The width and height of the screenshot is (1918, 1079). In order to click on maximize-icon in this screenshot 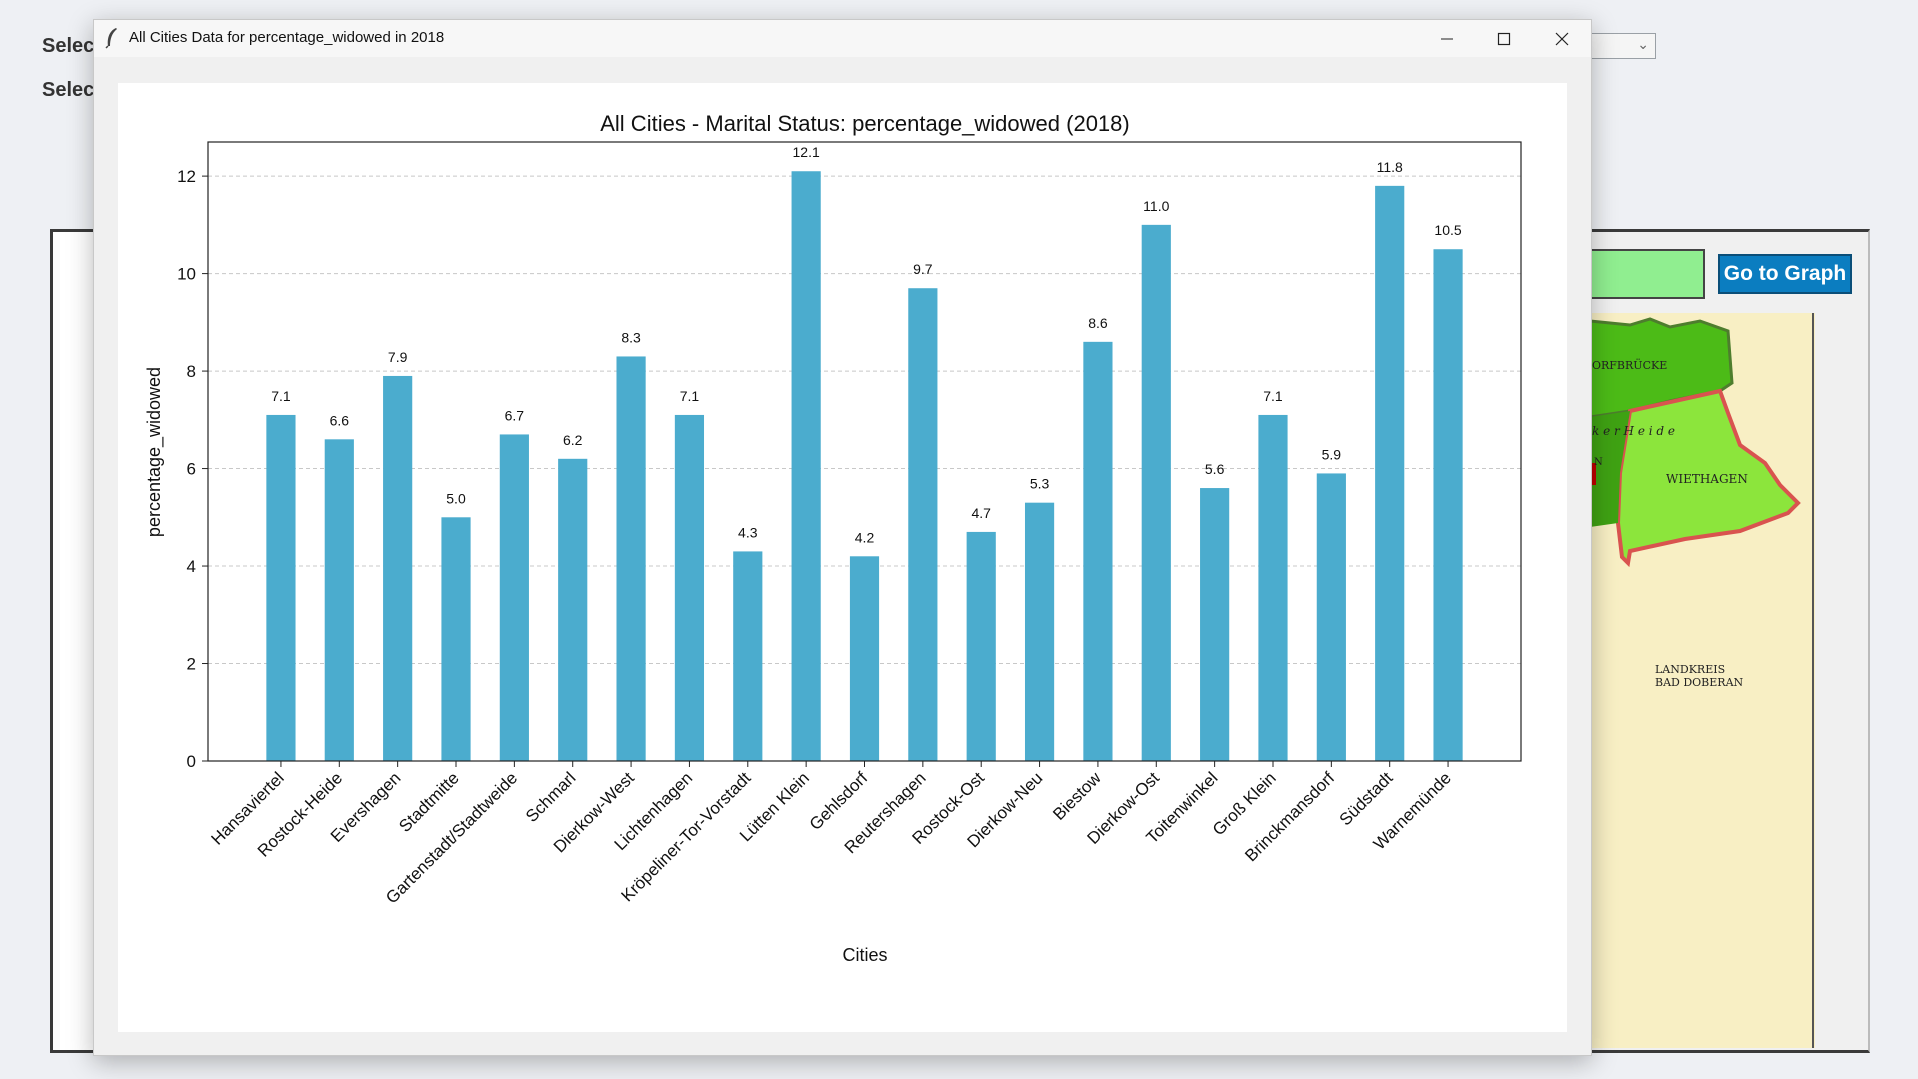, I will do `click(1504, 38)`.